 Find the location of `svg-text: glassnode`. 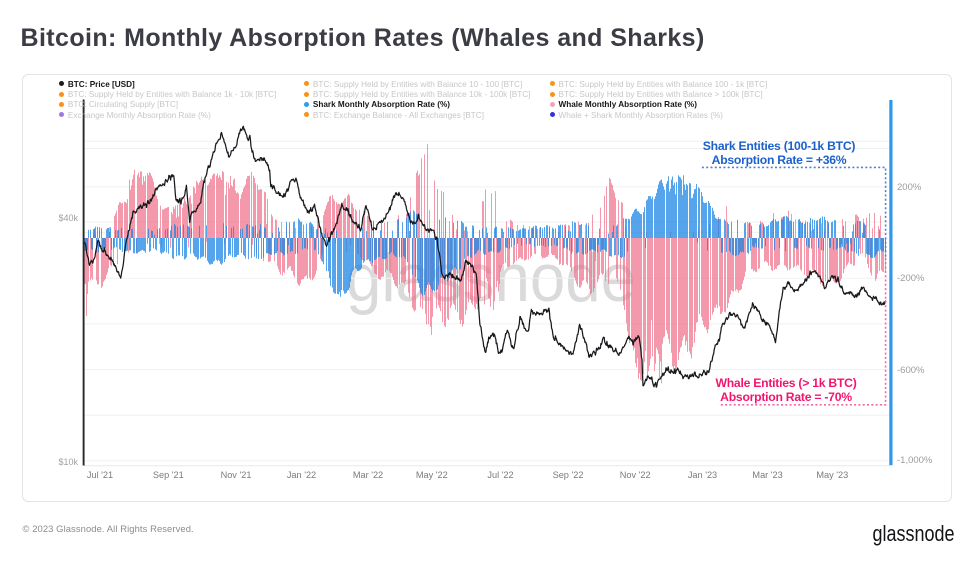

svg-text: glassnode is located at coordinates (914, 533).